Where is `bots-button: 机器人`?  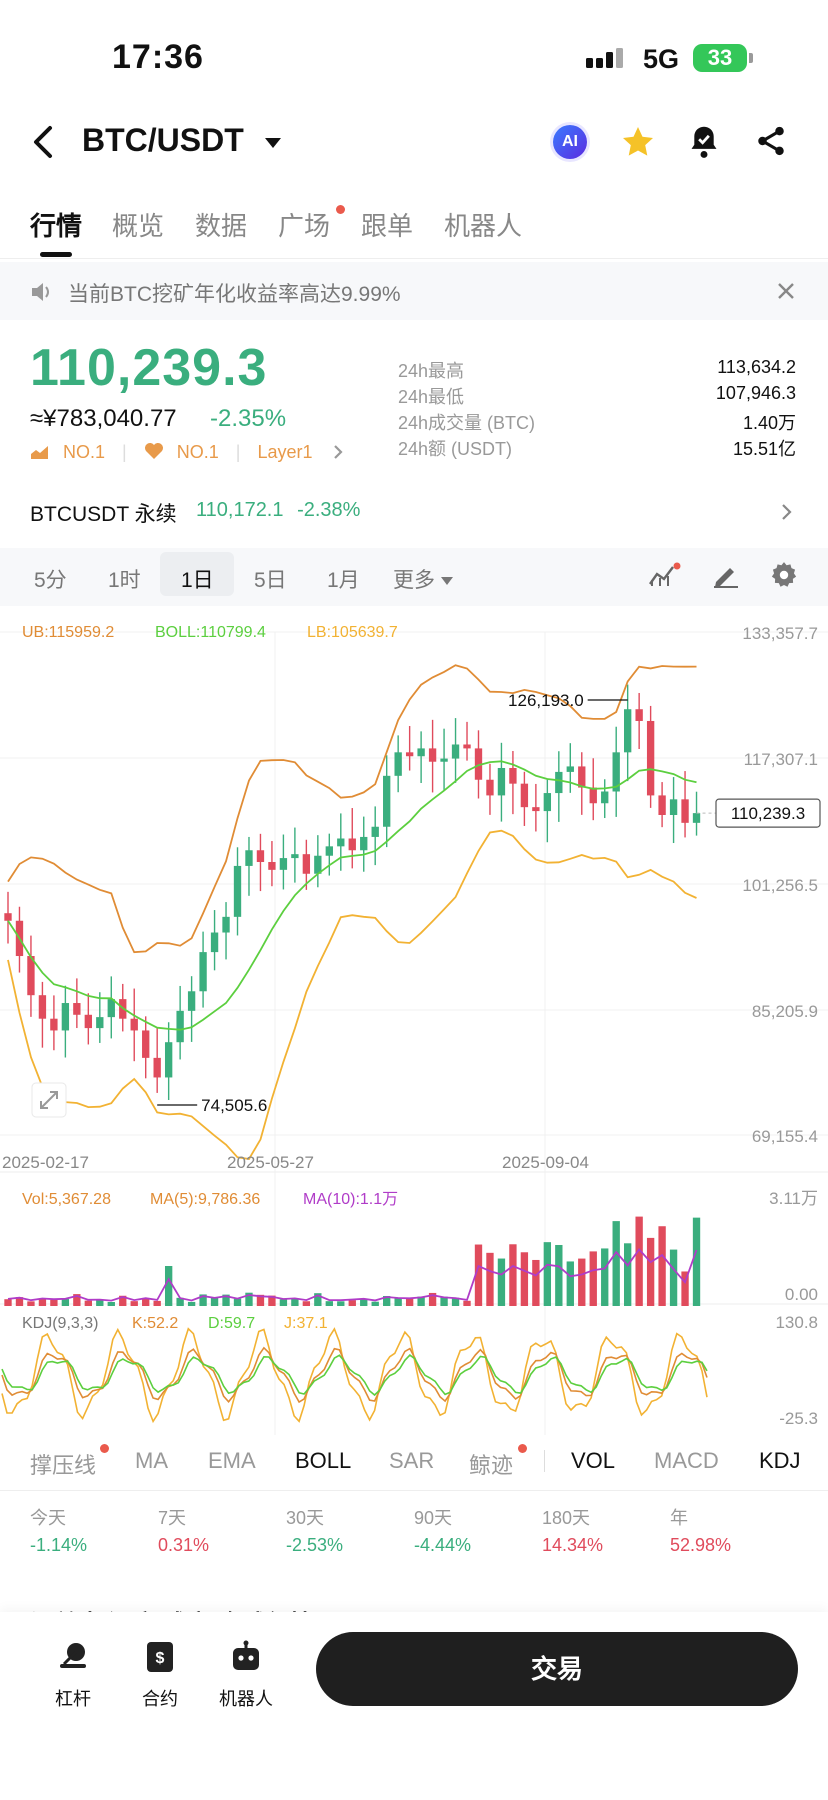 bots-button: 机器人 is located at coordinates (246, 1675).